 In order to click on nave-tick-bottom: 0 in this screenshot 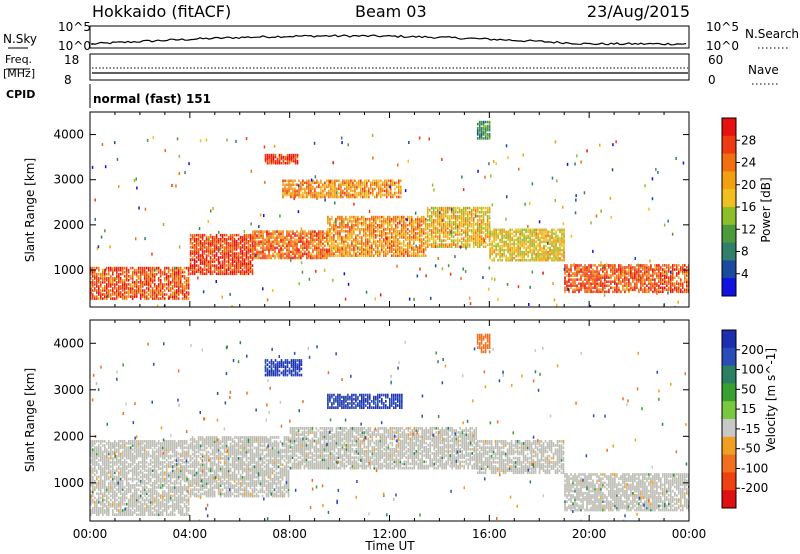, I will do `click(712, 80)`.